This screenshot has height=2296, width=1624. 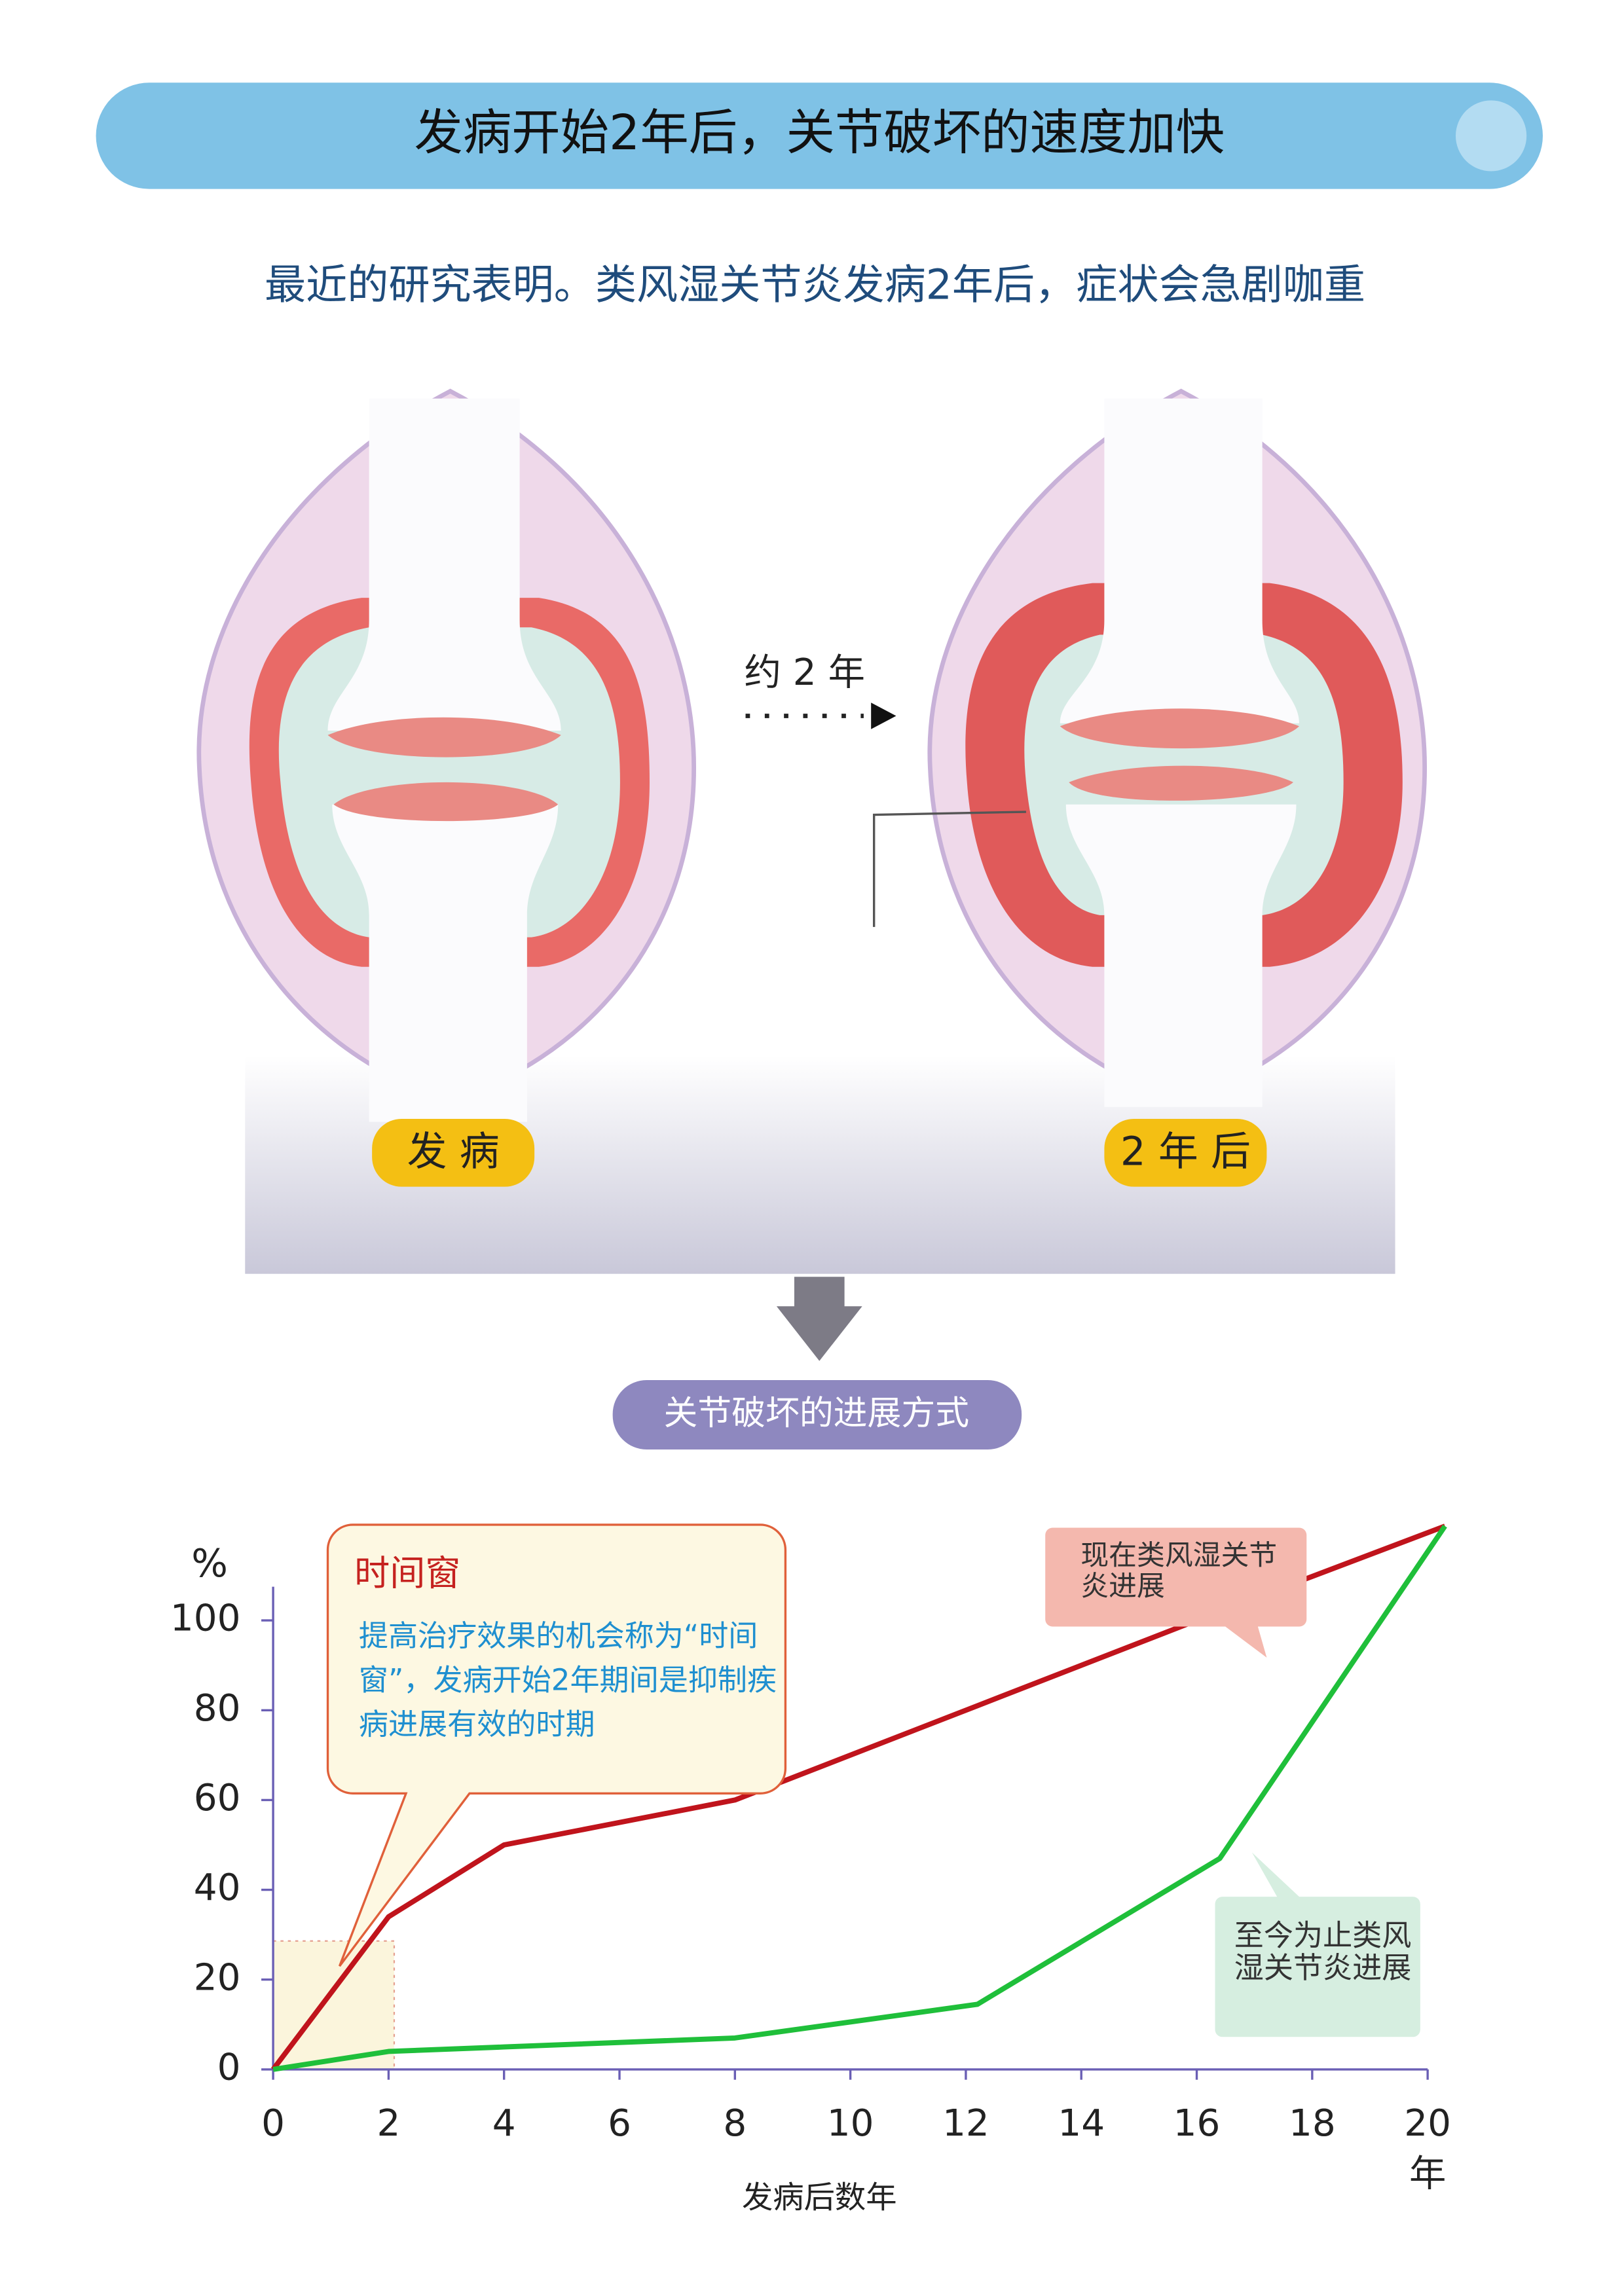 What do you see at coordinates (735, 2123) in the screenshot?
I see `x-tick-label: 8` at bounding box center [735, 2123].